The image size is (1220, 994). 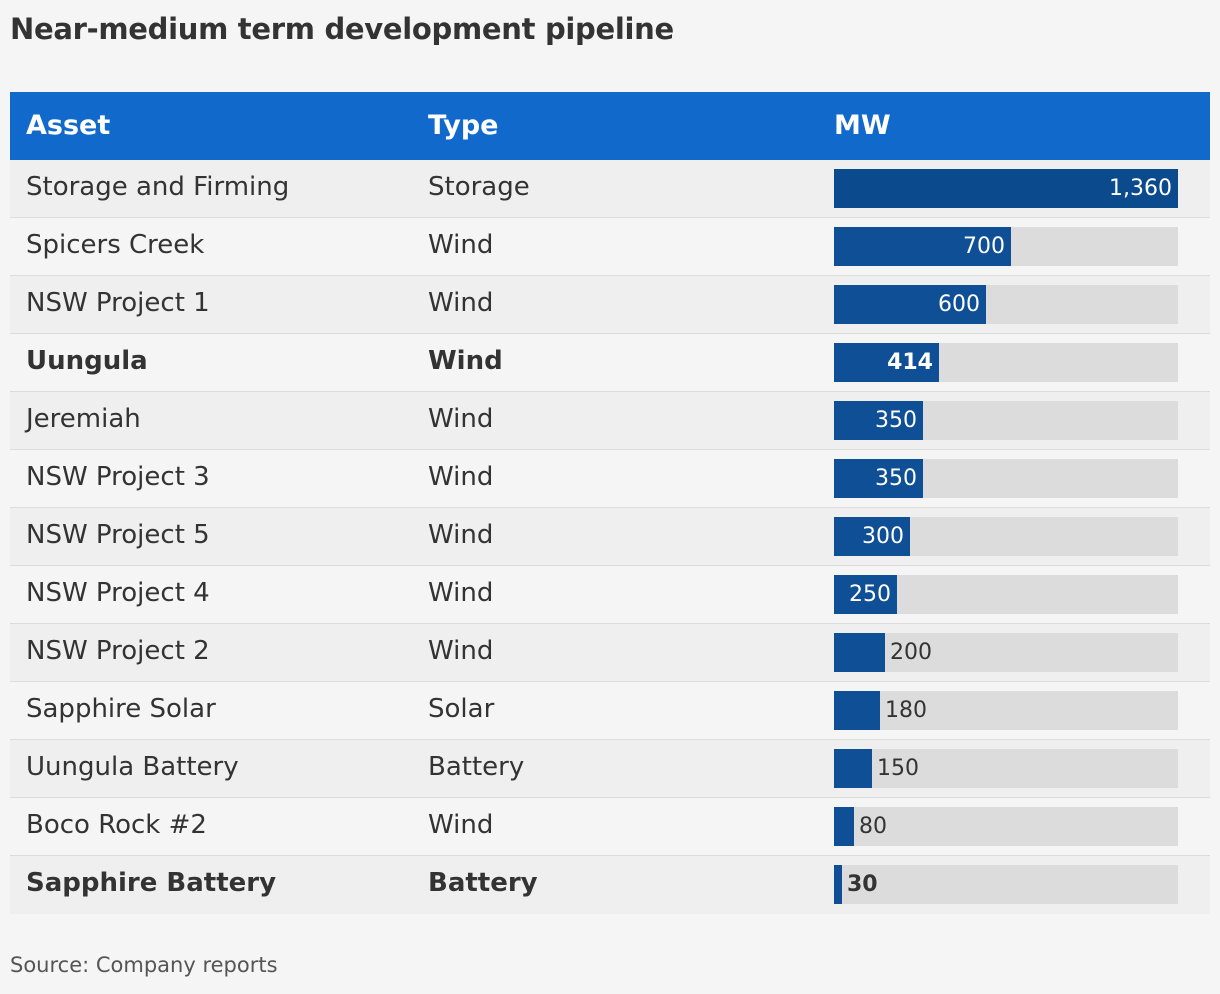 What do you see at coordinates (342, 29) in the screenshot?
I see `chart-title: Near-medium term development pipeline` at bounding box center [342, 29].